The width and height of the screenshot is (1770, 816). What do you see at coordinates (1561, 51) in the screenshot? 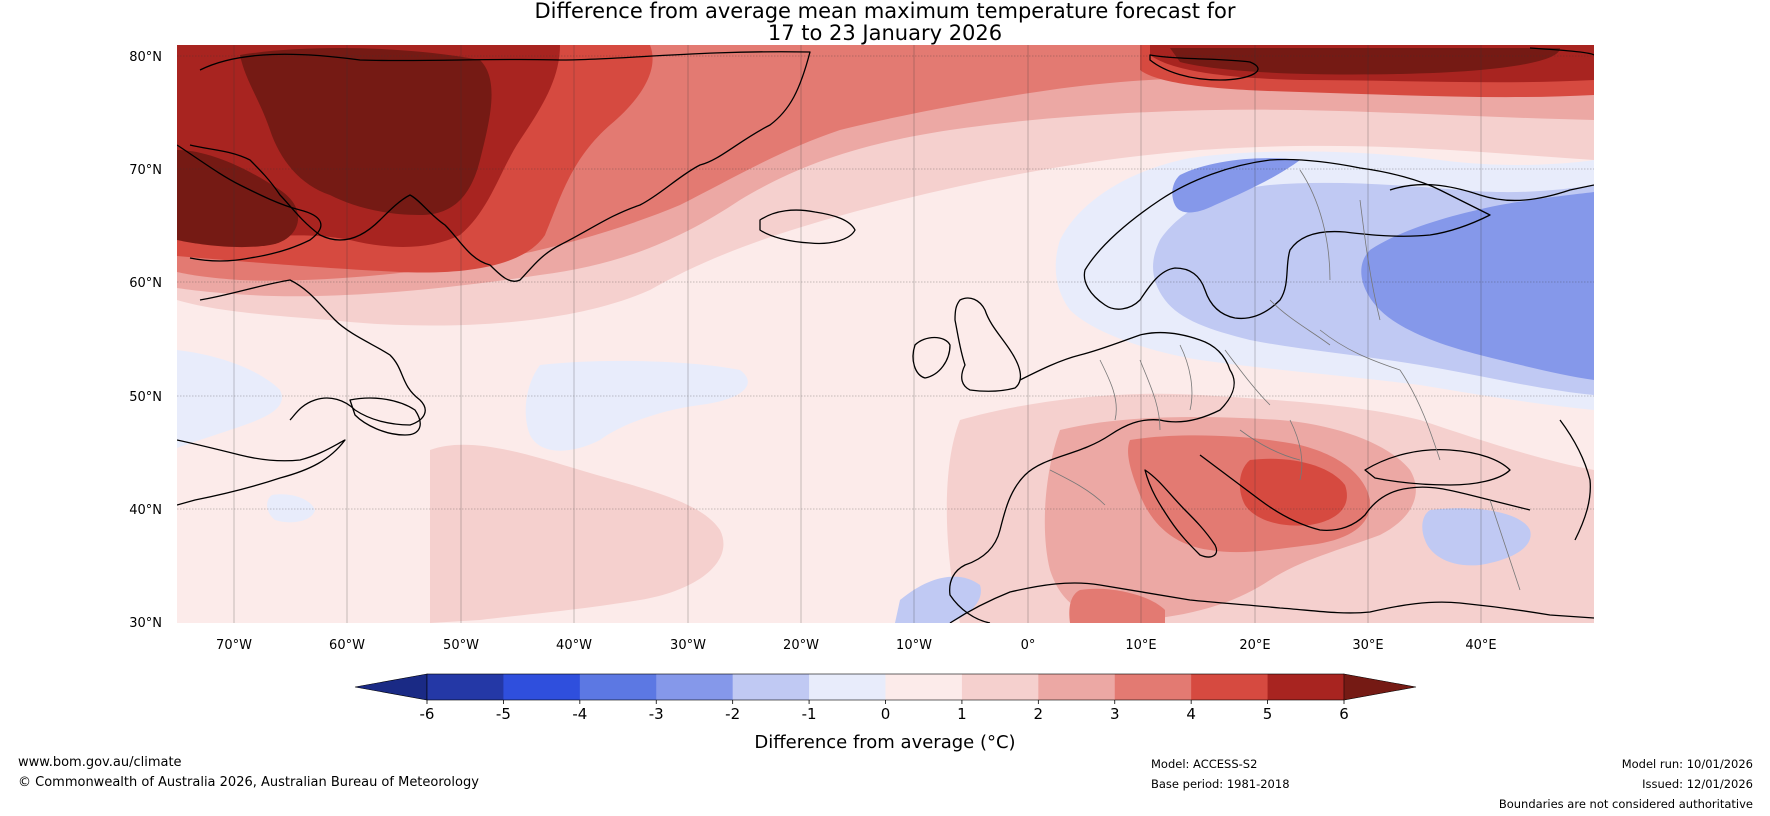
I see `coast-novaya-zemlya` at bounding box center [1561, 51].